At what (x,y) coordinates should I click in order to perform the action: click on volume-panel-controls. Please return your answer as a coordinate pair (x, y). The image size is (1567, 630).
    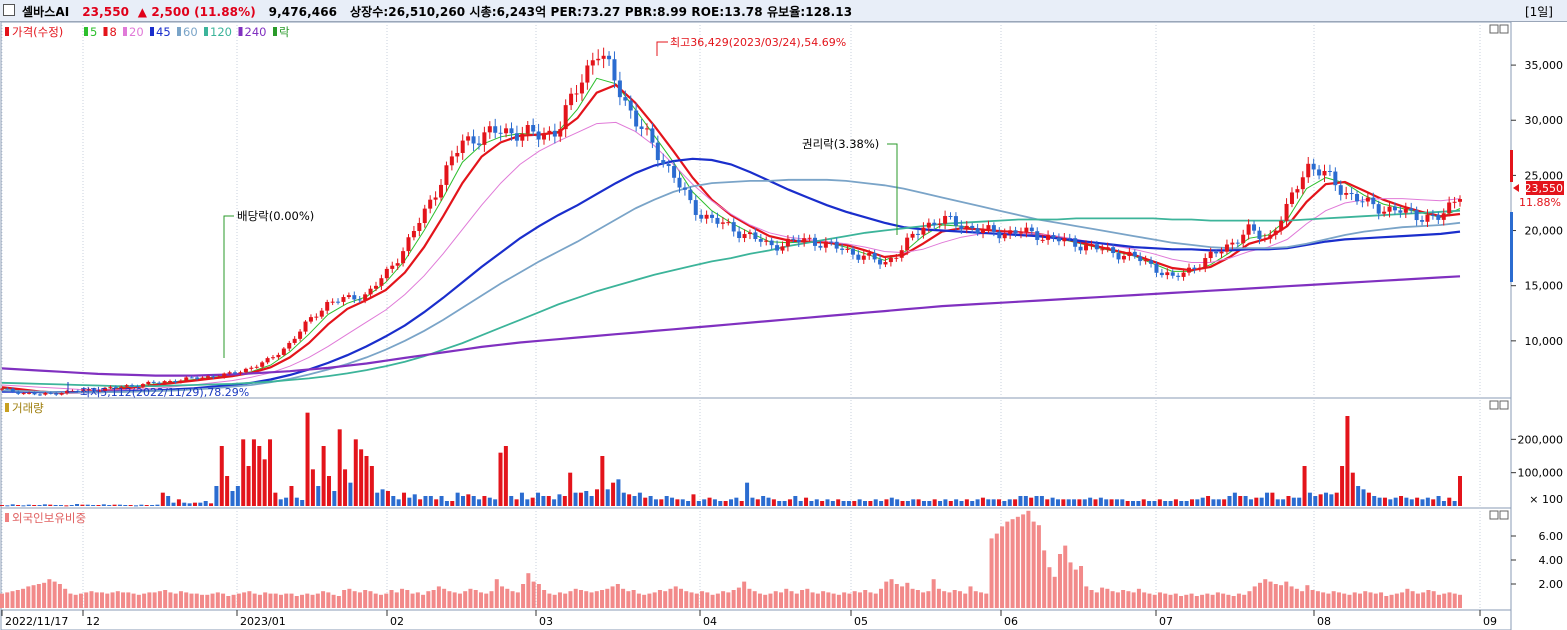
    Looking at the image, I should click on (1499, 405).